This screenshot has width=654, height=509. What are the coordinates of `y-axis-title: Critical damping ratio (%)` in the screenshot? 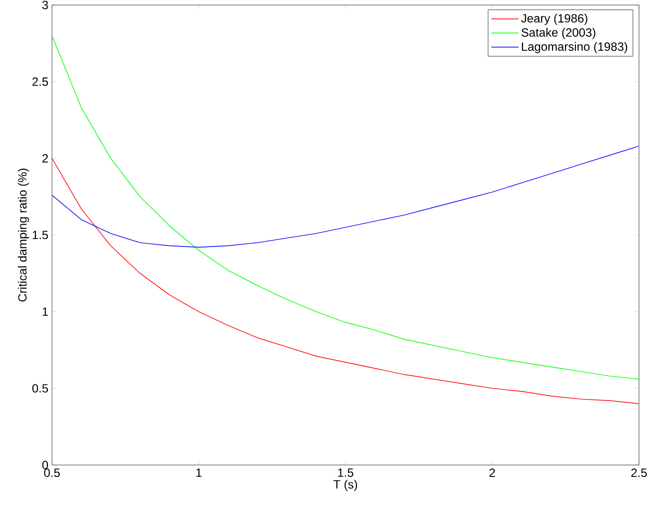 It's located at (24, 235).